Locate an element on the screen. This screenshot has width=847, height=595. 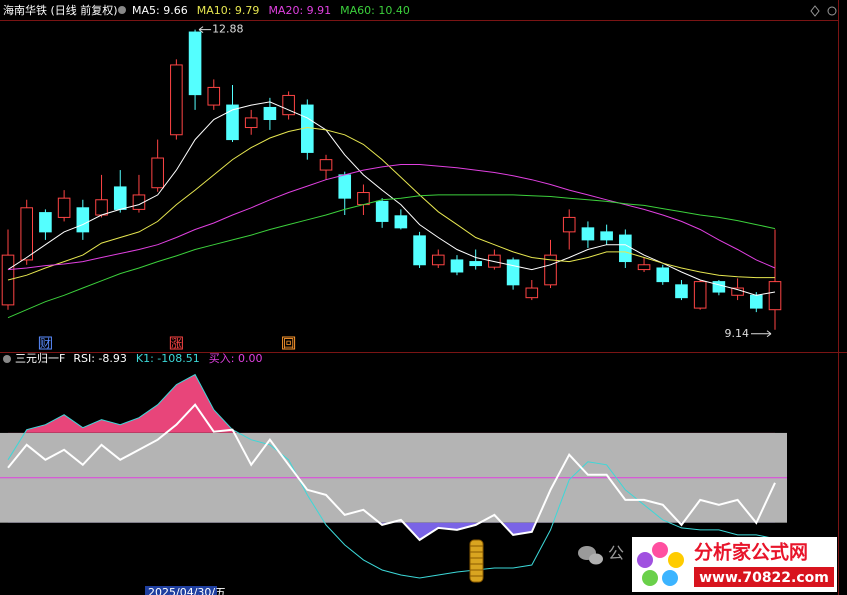
wechat-text: 公 is located at coordinates (616, 553).